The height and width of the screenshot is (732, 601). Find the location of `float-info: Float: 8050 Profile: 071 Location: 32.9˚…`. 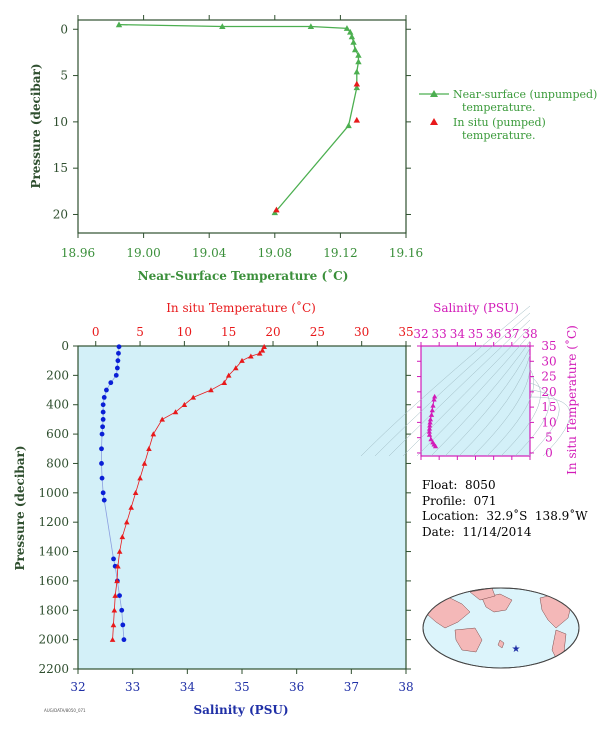

float-info: Float: 8050 Profile: 071 Location: 32.9˚… is located at coordinates (505, 509).